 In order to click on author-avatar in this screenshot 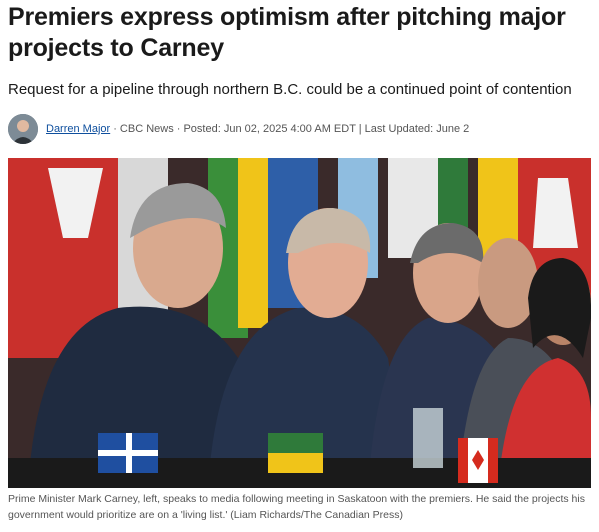, I will do `click(23, 129)`.